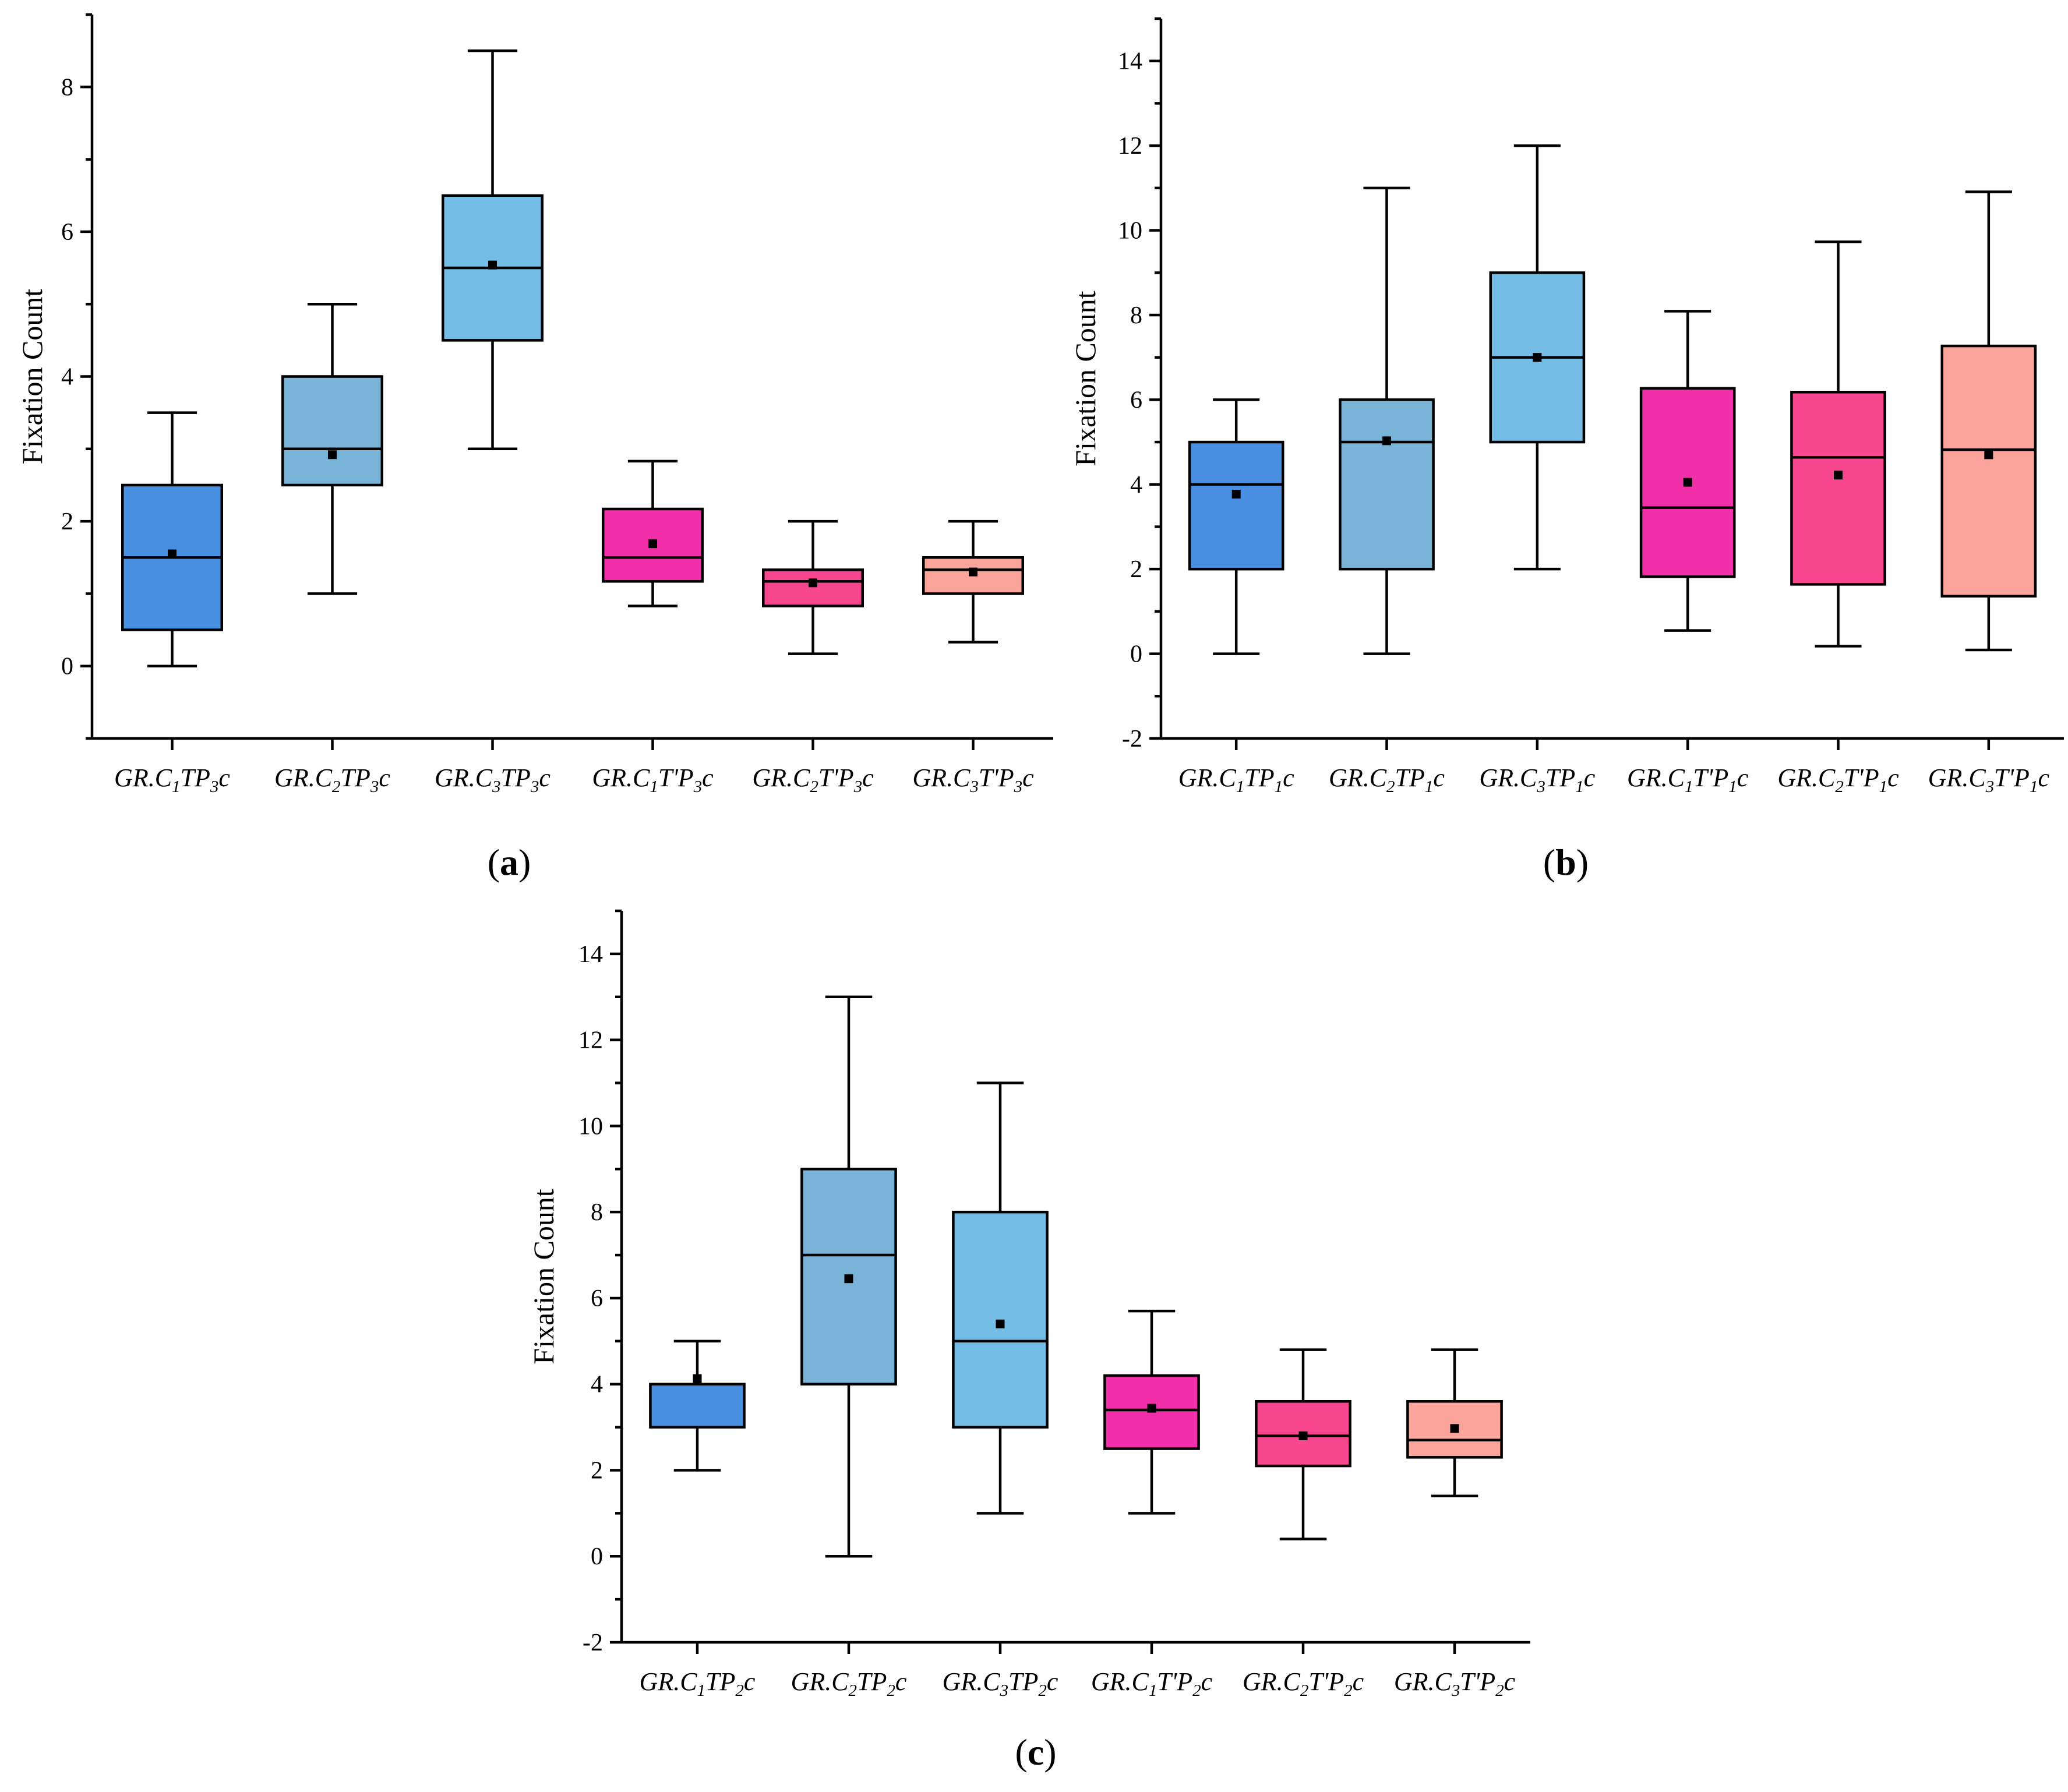 The height and width of the screenshot is (1792, 2068). I want to click on x-tick-label: GR.C3T'P3c, so click(973, 780).